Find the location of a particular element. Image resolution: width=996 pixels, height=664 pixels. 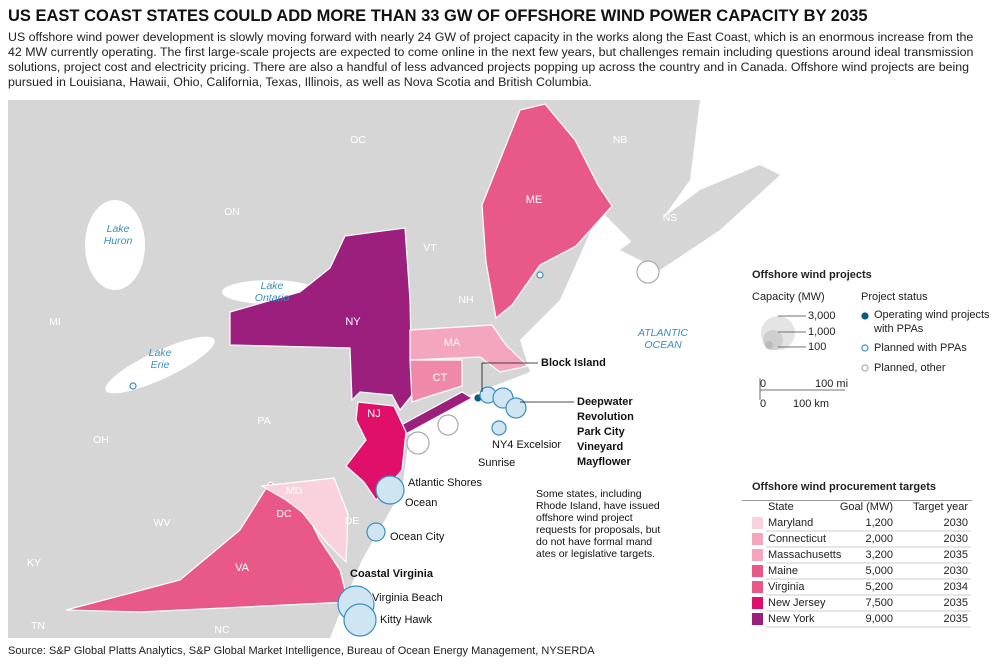

project-label: Block Island is located at coordinates (573, 363).